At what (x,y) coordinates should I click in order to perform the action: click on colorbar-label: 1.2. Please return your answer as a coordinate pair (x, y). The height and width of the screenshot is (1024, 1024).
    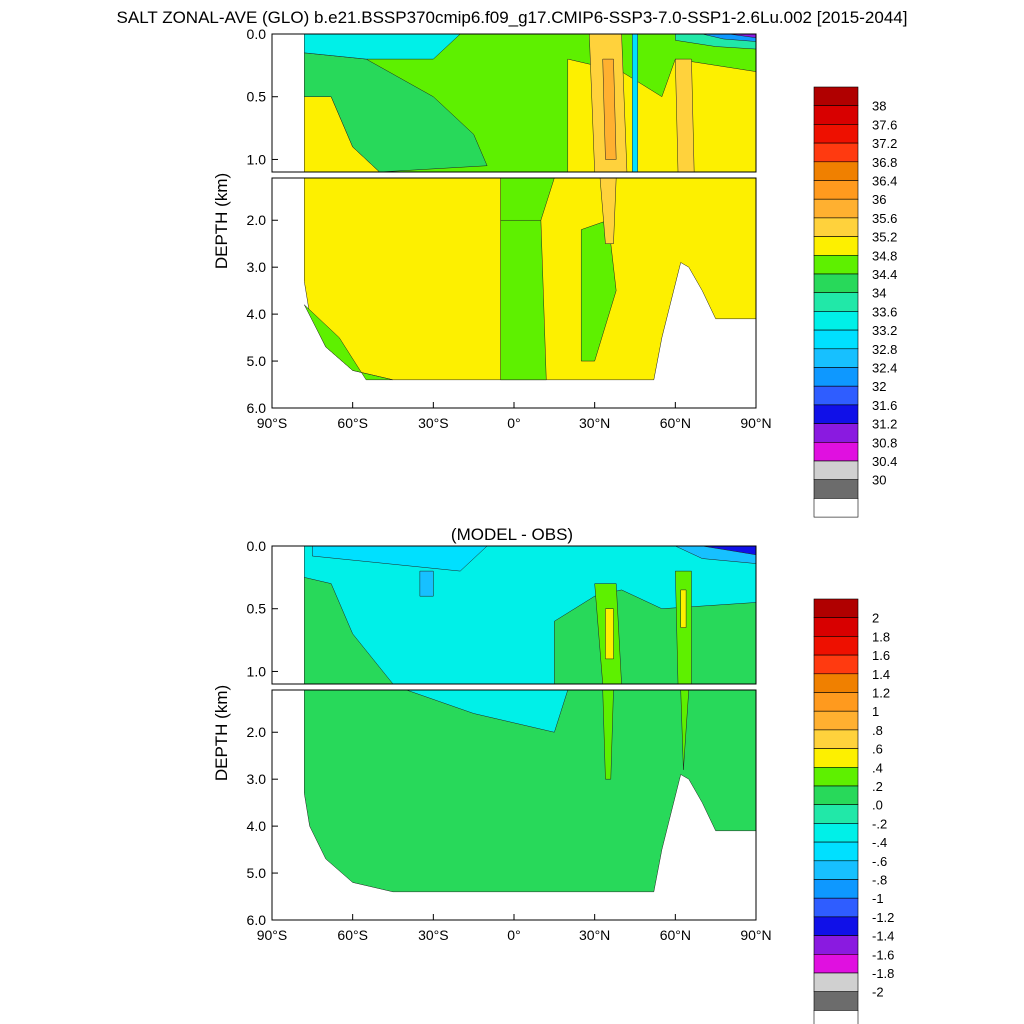
    Looking at the image, I should click on (881, 693).